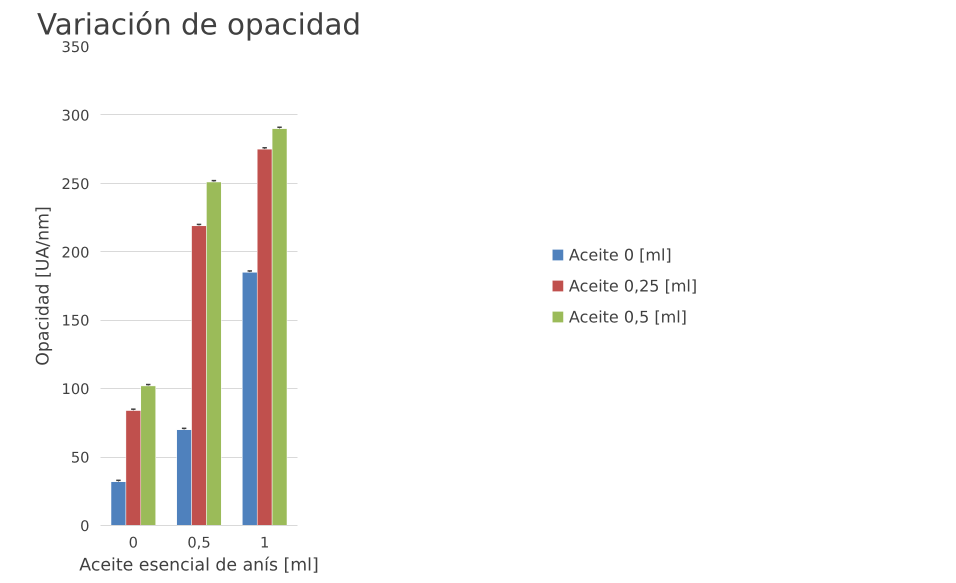 Image resolution: width=956 pixels, height=583 pixels. What do you see at coordinates (76, 47) in the screenshot?
I see `y-tick-label: 350` at bounding box center [76, 47].